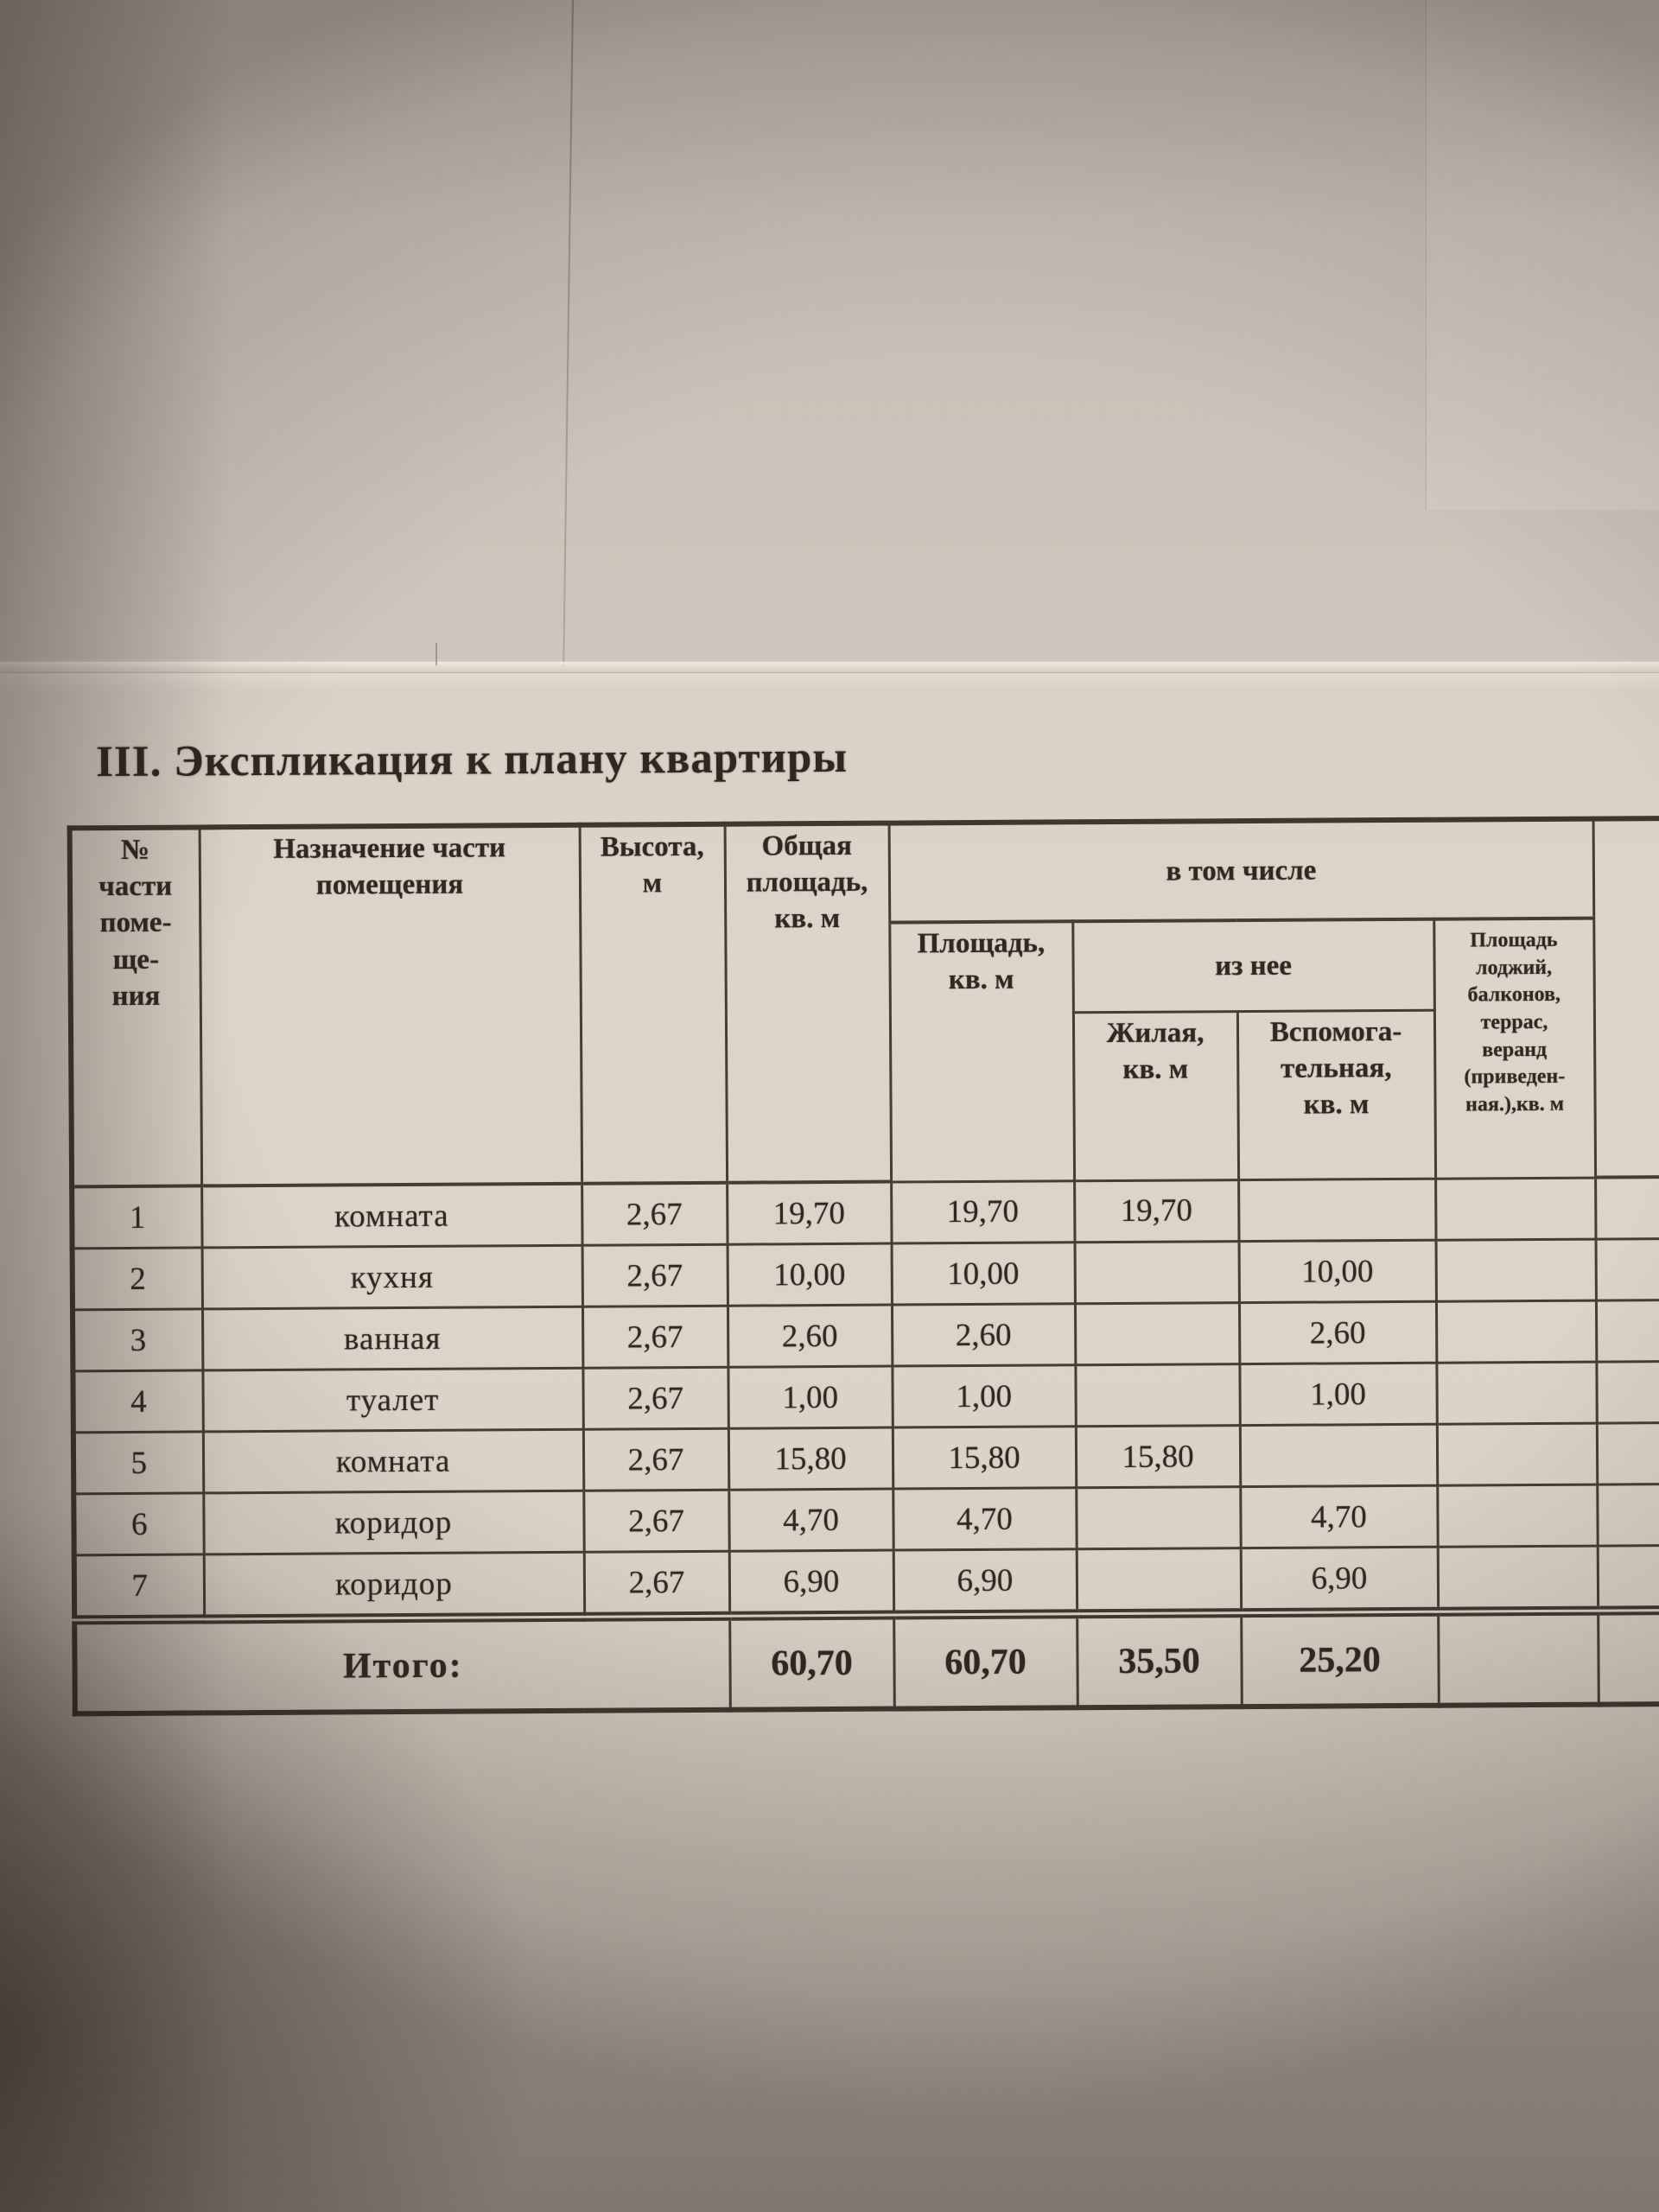 The height and width of the screenshot is (2212, 1659). What do you see at coordinates (1340, 1659) in the screenshot?
I see `totals-auxiliary-area: 25,20` at bounding box center [1340, 1659].